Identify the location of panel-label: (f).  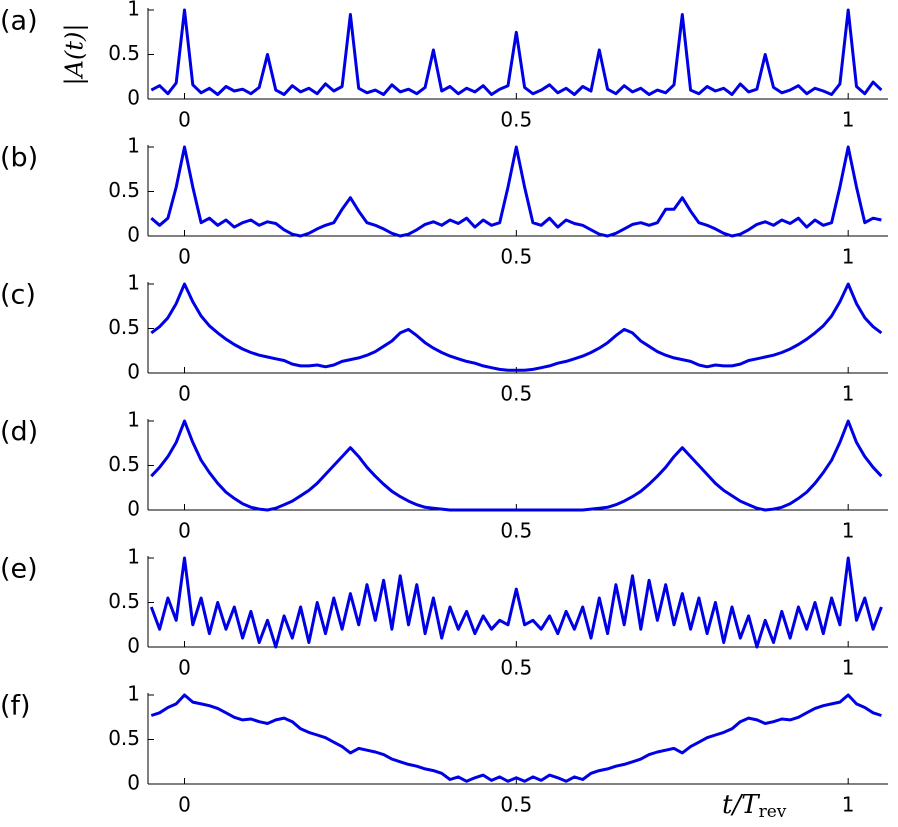
(15, 706).